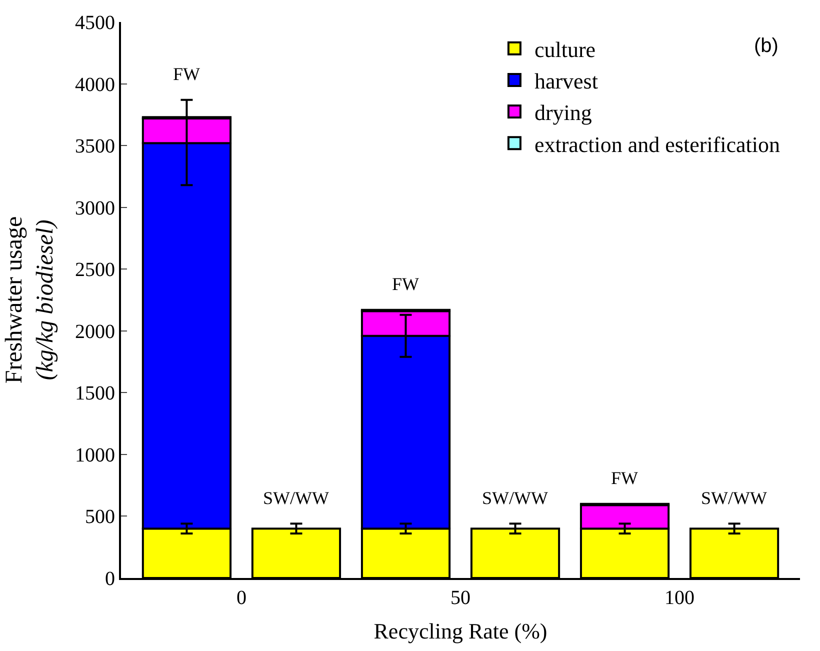  What do you see at coordinates (95, 147) in the screenshot?
I see `y-tick-label: 3500` at bounding box center [95, 147].